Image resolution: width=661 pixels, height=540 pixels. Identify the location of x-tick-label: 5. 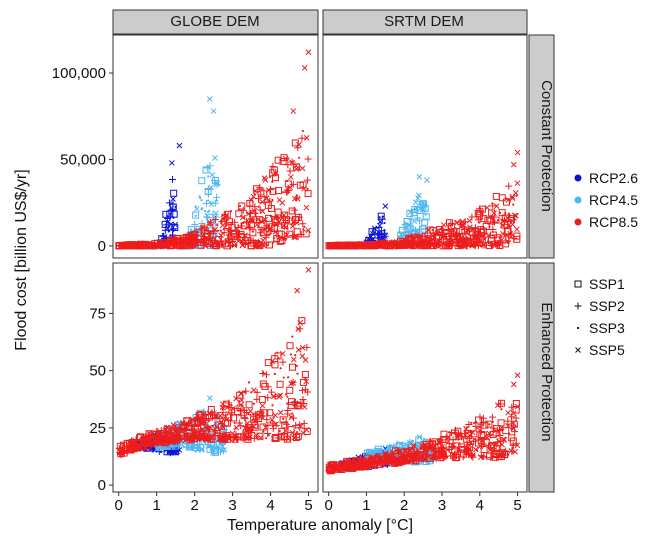
(308, 505).